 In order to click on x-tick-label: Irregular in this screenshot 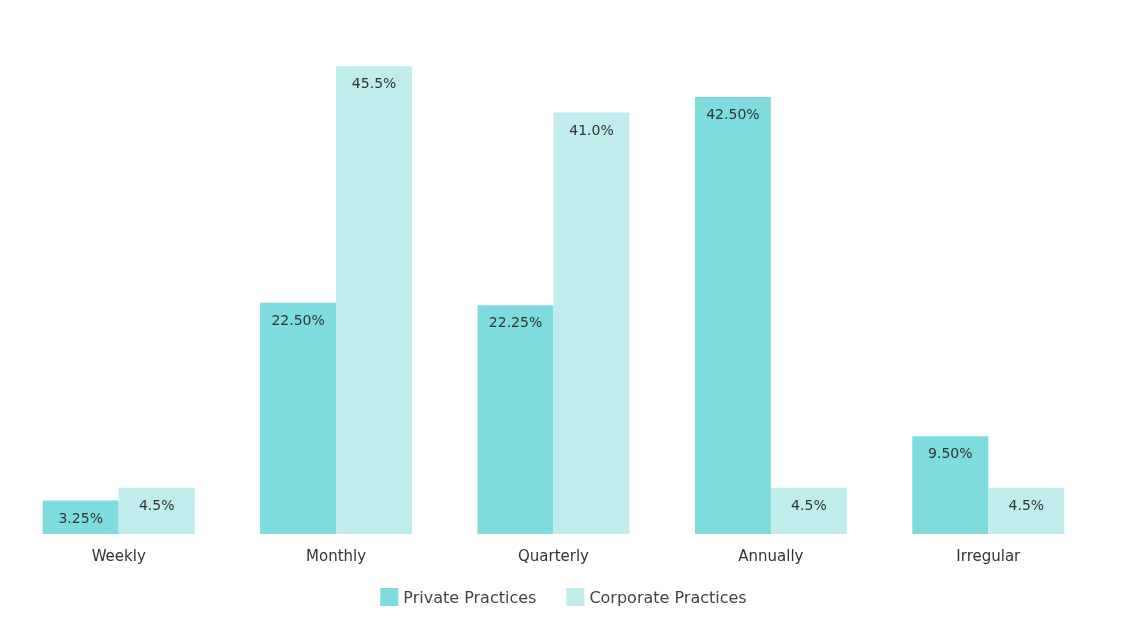, I will do `click(989, 555)`.